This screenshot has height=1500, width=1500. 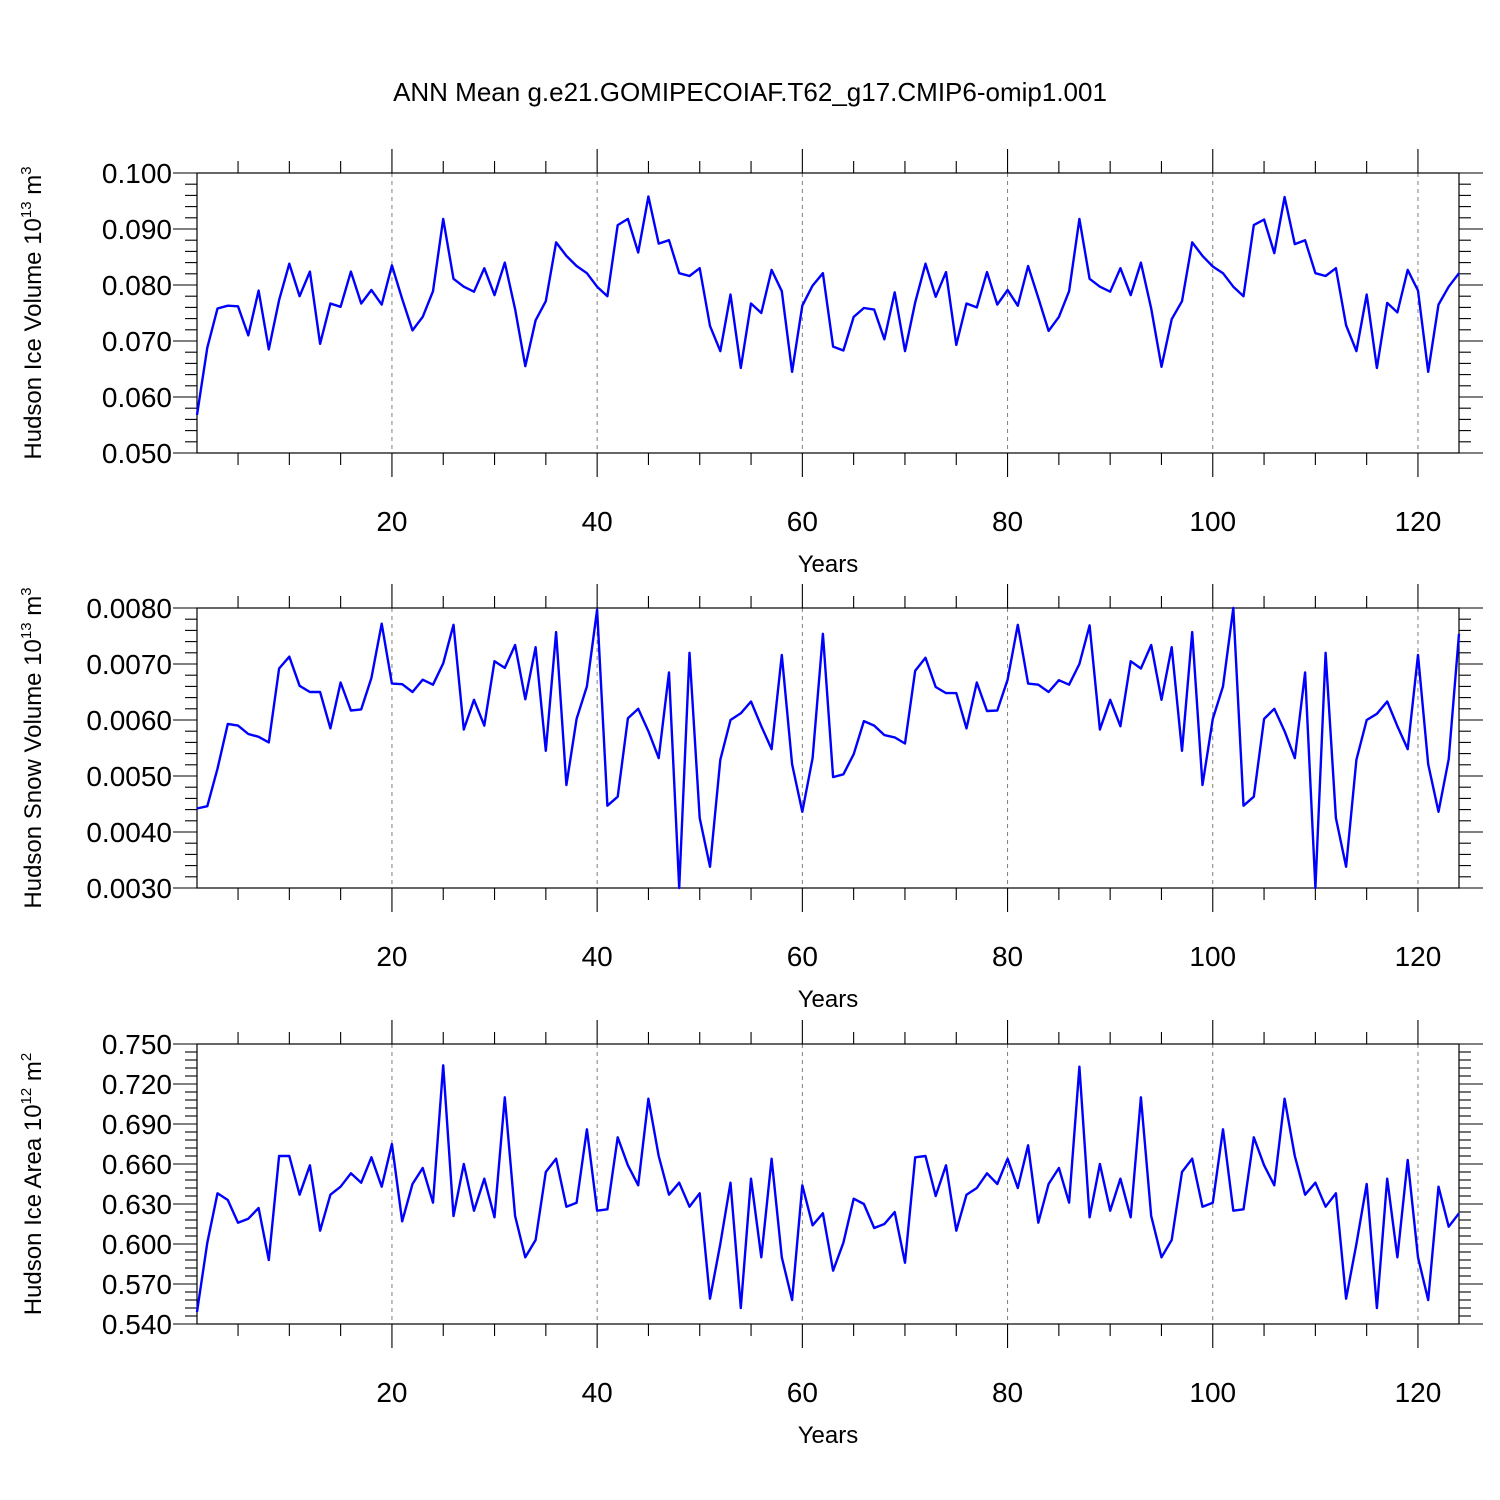 I want to click on y-tick-label: 0.0030, so click(x=129, y=888).